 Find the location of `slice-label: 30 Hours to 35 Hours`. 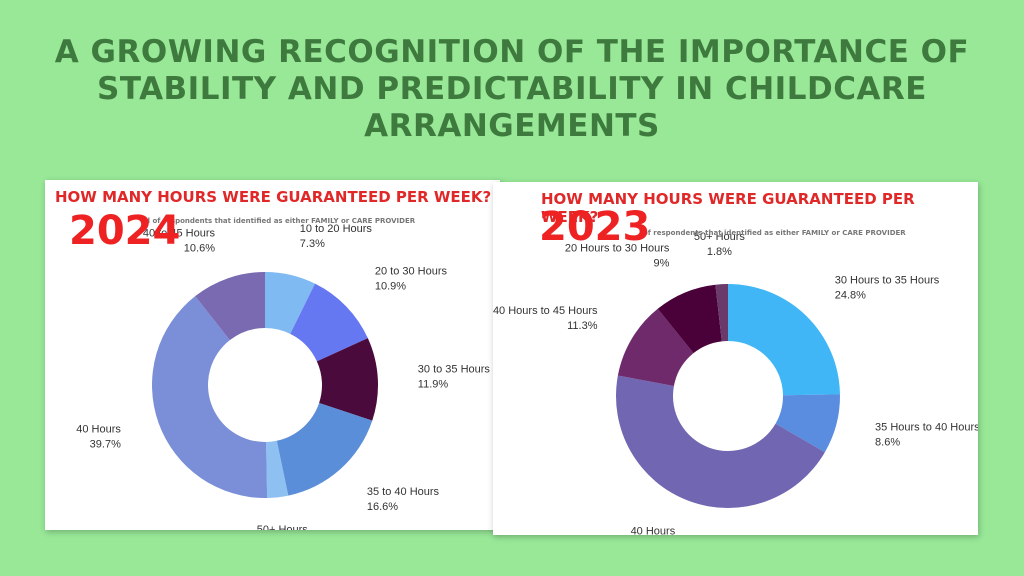

slice-label: 30 Hours to 35 Hours is located at coordinates (887, 281).